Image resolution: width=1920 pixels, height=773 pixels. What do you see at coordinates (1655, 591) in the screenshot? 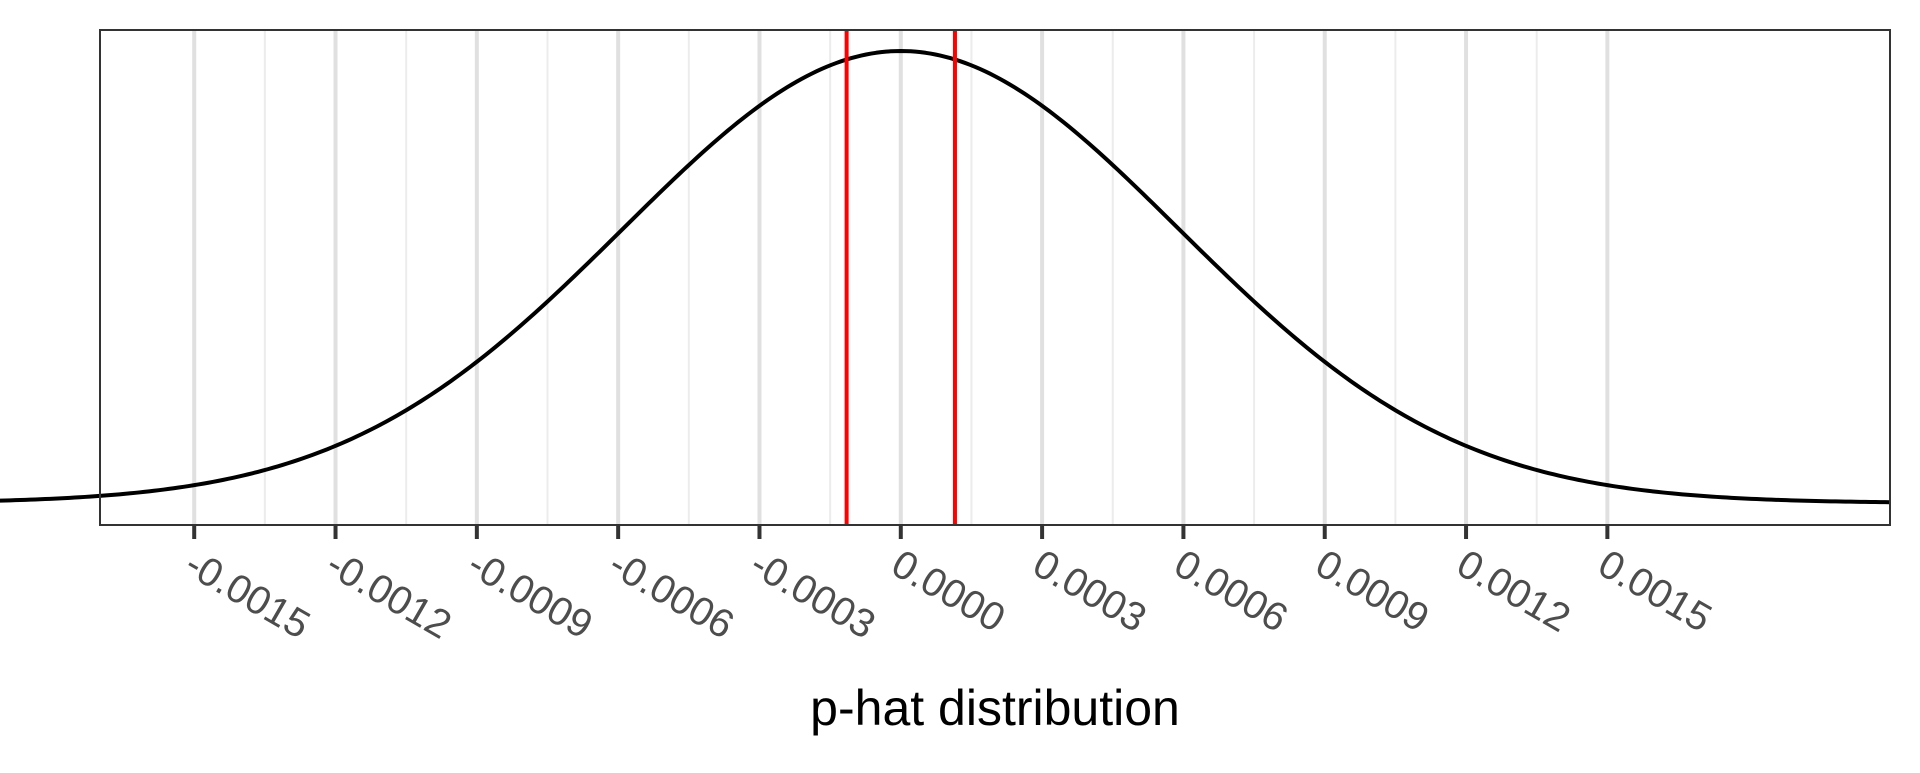
I see `x-tick-label: 0.0015` at bounding box center [1655, 591].